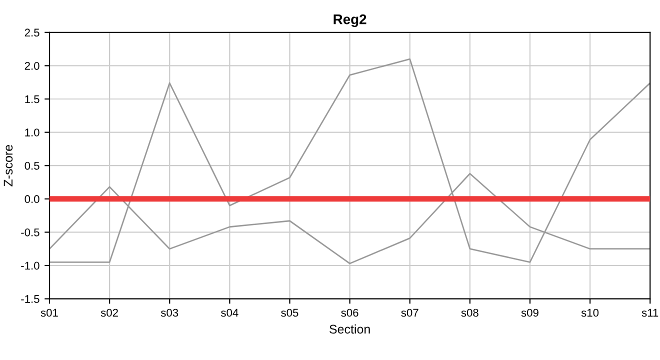 This screenshot has width=660, height=360. Describe the element at coordinates (32, 166) in the screenshot. I see `y-tick-label: 0.5` at that location.